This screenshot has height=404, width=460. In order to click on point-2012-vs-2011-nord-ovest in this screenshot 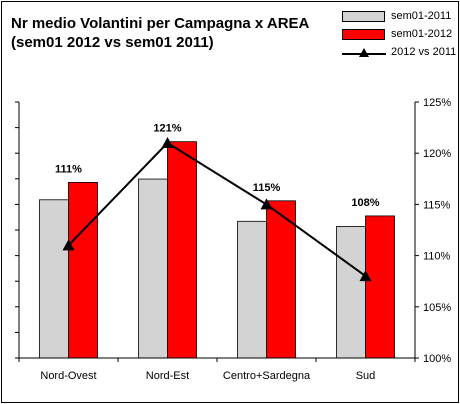, I will do `click(68, 245)`.